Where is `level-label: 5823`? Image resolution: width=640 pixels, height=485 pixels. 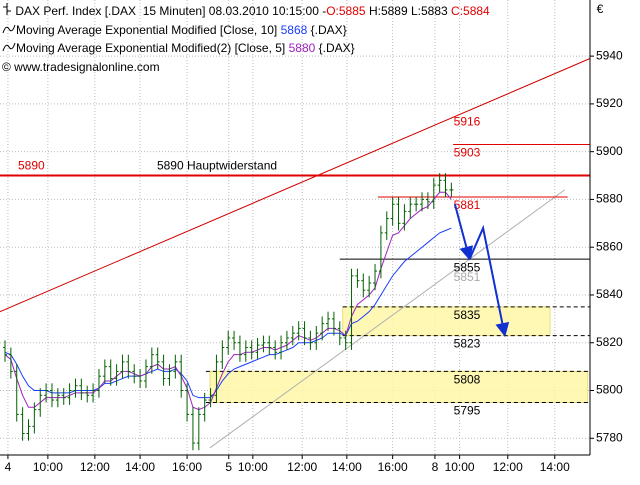
level-label: 5823 is located at coordinates (467, 344).